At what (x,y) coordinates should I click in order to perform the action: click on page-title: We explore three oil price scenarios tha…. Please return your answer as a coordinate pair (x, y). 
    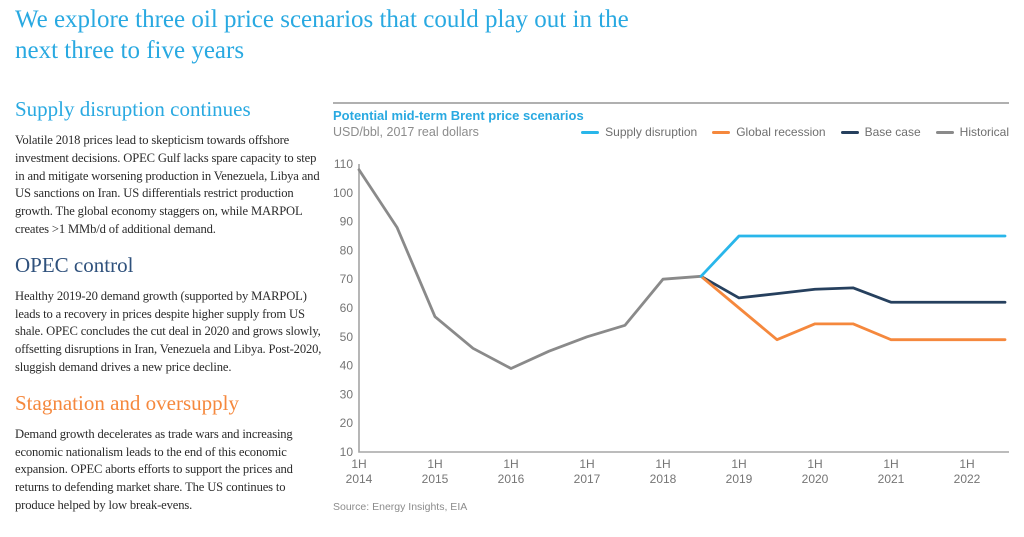
    Looking at the image, I should click on (322, 35).